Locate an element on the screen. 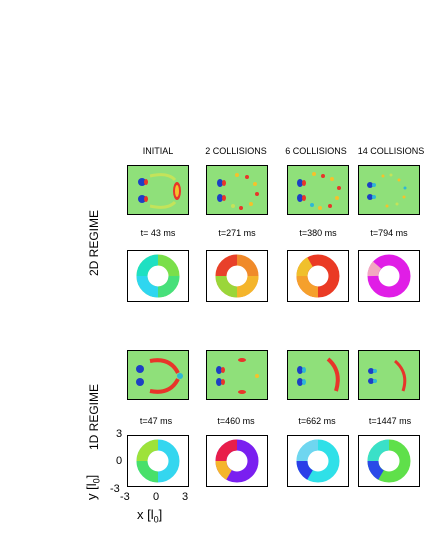 The width and height of the screenshot is (425, 550). x-tick-left: -3 is located at coordinates (125, 497).